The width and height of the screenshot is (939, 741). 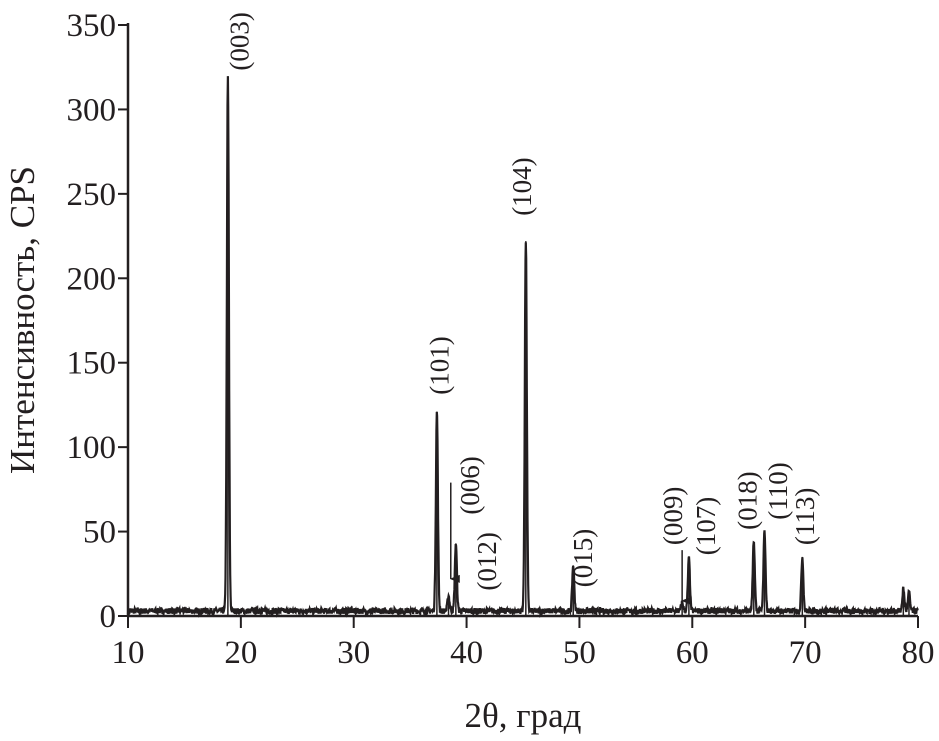 What do you see at coordinates (466, 653) in the screenshot?
I see `x-tick-label: 40` at bounding box center [466, 653].